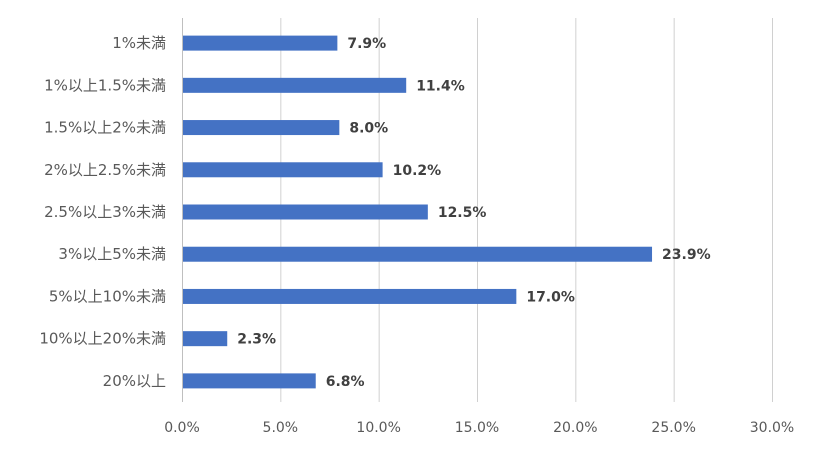 The image size is (819, 450). I want to click on category-label: 1.5%以上2%未満, so click(105, 128).